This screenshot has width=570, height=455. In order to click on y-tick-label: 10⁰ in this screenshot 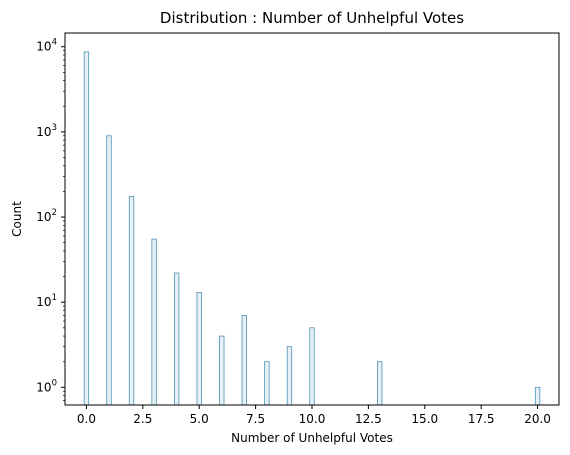, I will do `click(46, 386)`.